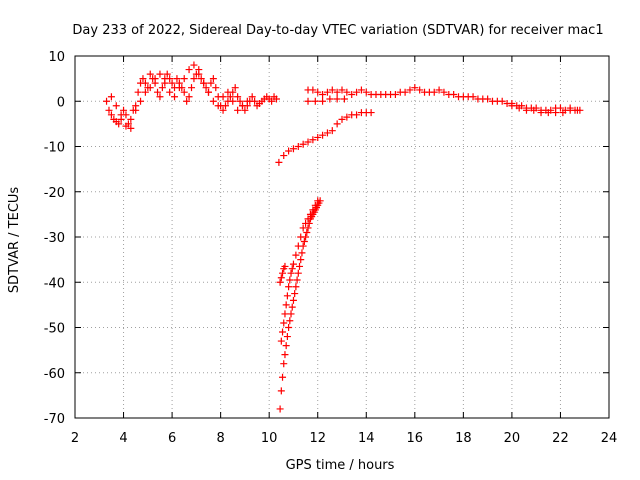 The width and height of the screenshot is (640, 480). I want to click on y-tick-label: 0, so click(61, 102).